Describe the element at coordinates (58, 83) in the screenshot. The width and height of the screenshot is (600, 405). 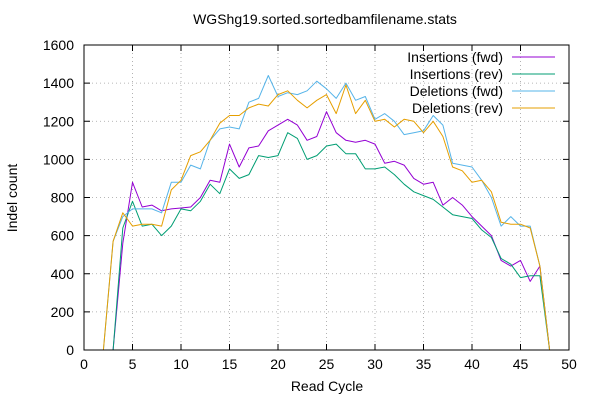
I see `y-tick-label: 1400` at that location.